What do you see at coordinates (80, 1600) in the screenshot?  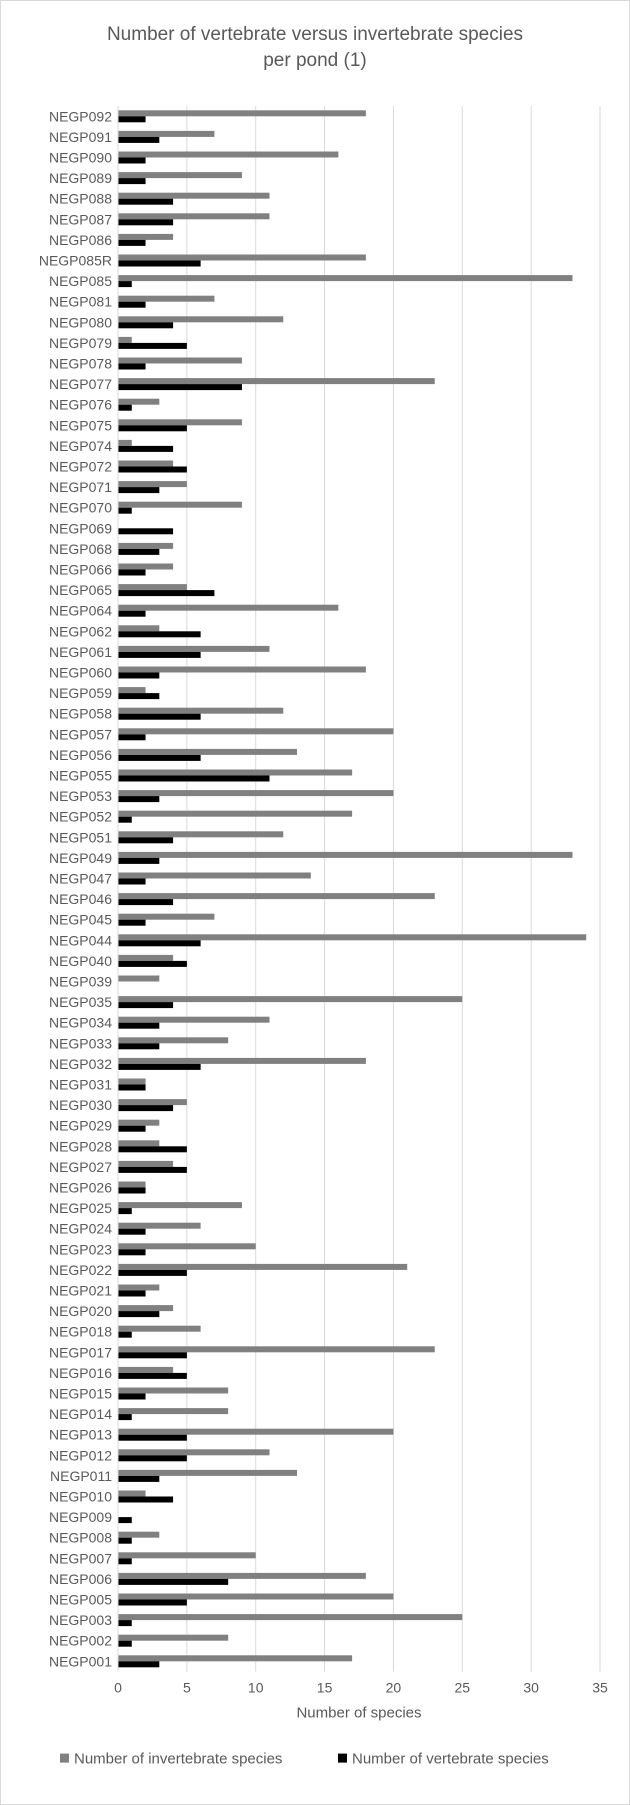 I see `category-label: NEGP005` at bounding box center [80, 1600].